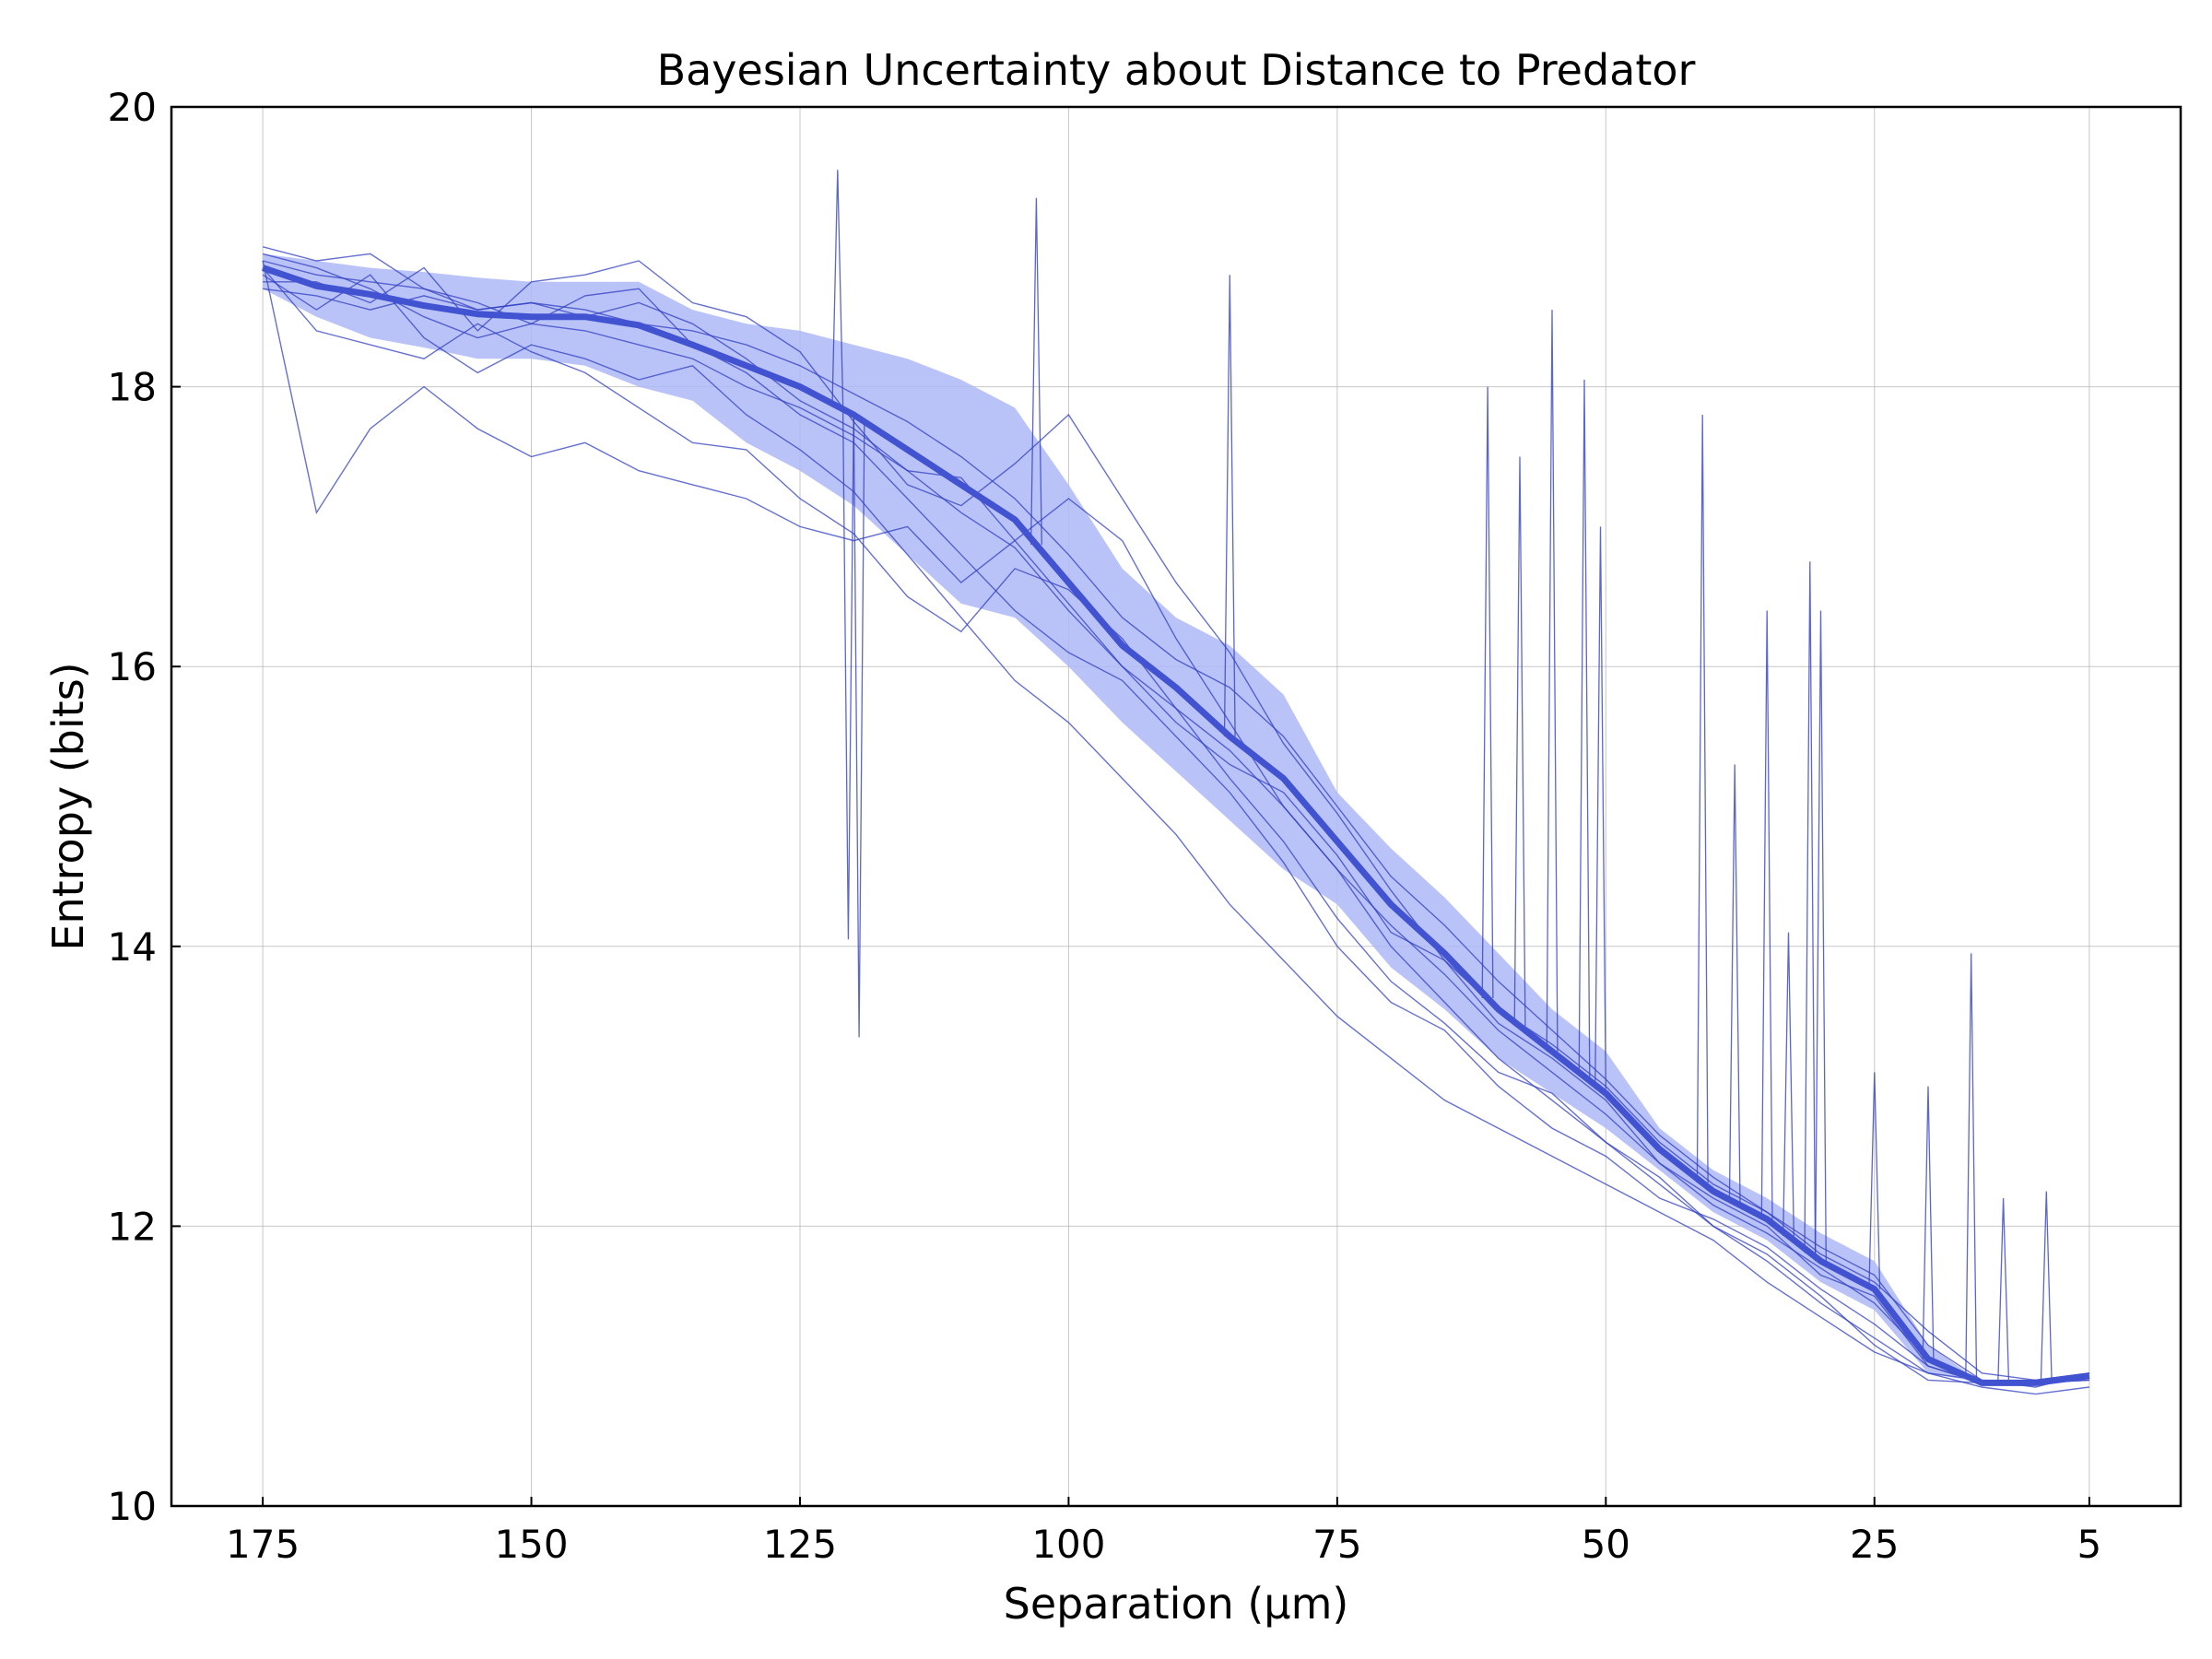 The width and height of the screenshot is (2212, 1659). I want to click on x-tick-label: 50, so click(1606, 1544).